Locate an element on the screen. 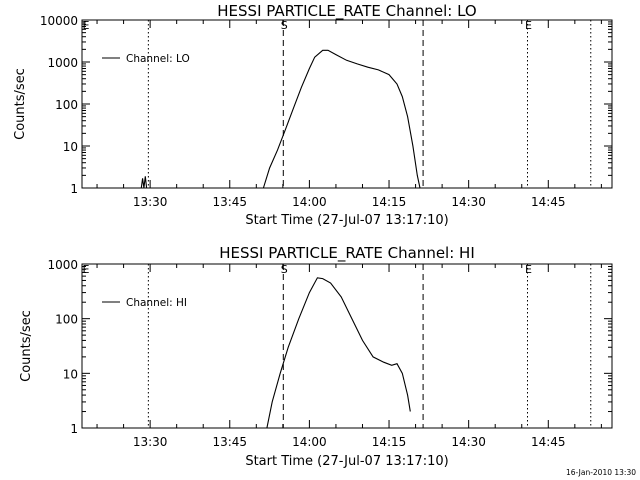 This screenshot has width=640, height=480. legend-label: Channel: HI is located at coordinates (156, 303).